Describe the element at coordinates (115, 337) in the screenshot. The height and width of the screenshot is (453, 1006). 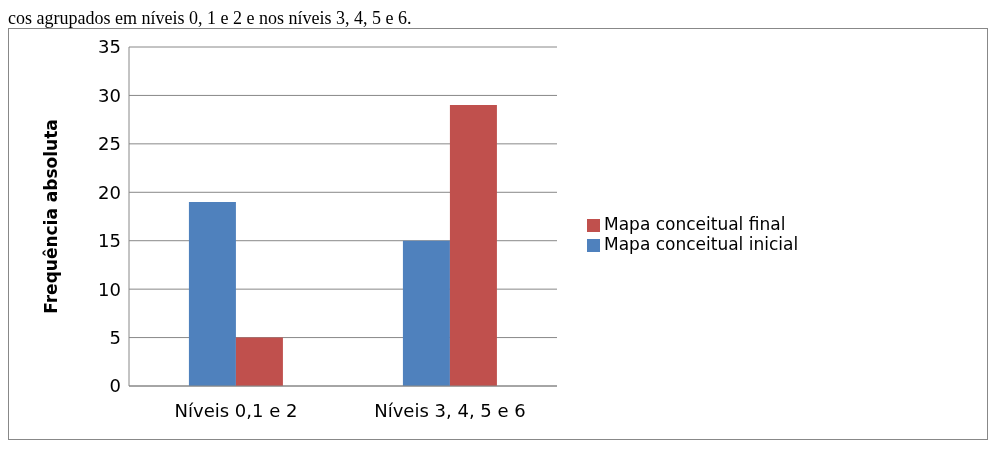
I see `y-tick-label: 5` at that location.